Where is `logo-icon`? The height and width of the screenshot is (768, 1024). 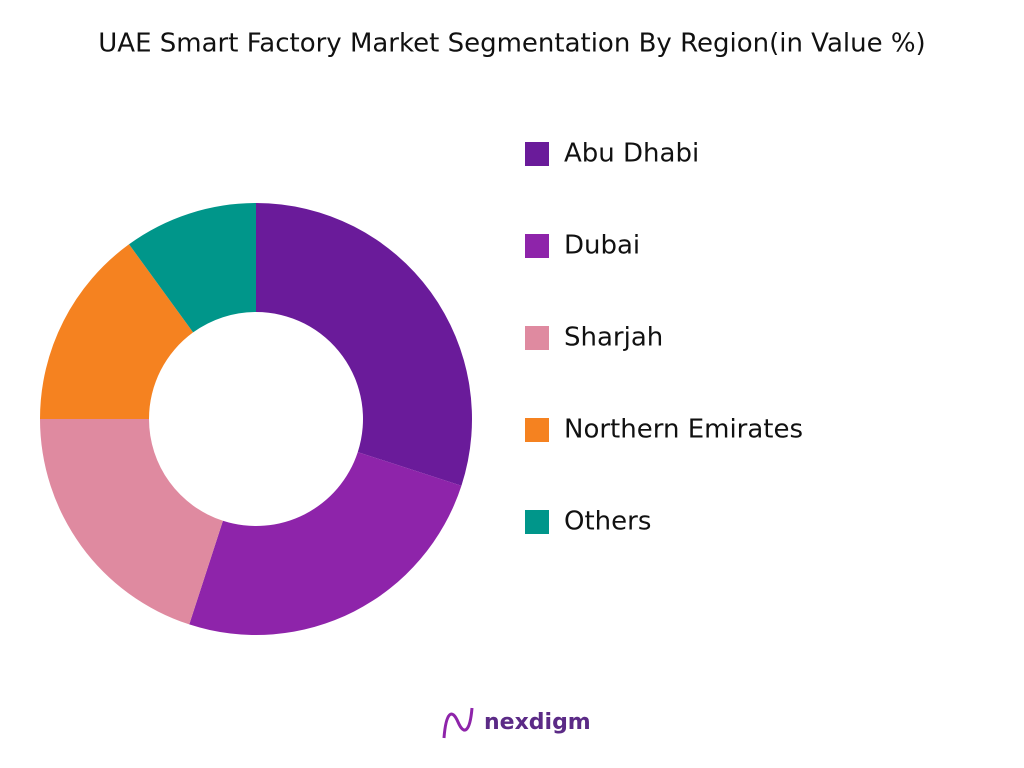 logo-icon is located at coordinates (458, 723).